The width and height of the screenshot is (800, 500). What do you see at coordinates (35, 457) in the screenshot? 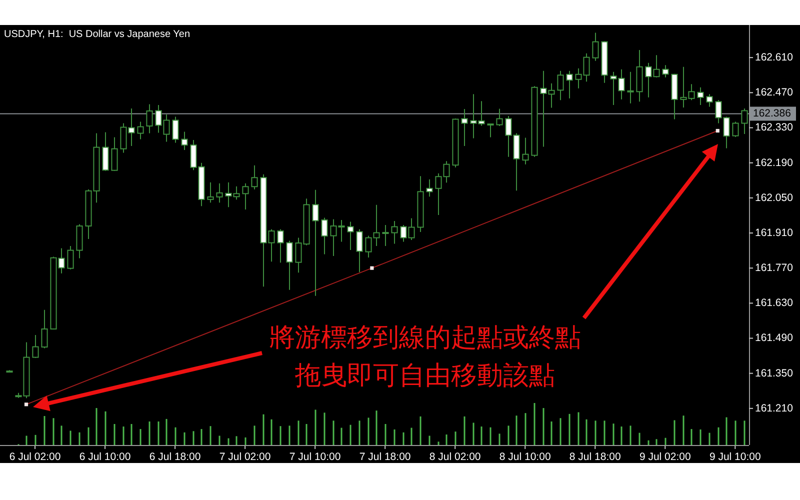
I see `x-tick-label: 6 Jul 02:00` at bounding box center [35, 457].